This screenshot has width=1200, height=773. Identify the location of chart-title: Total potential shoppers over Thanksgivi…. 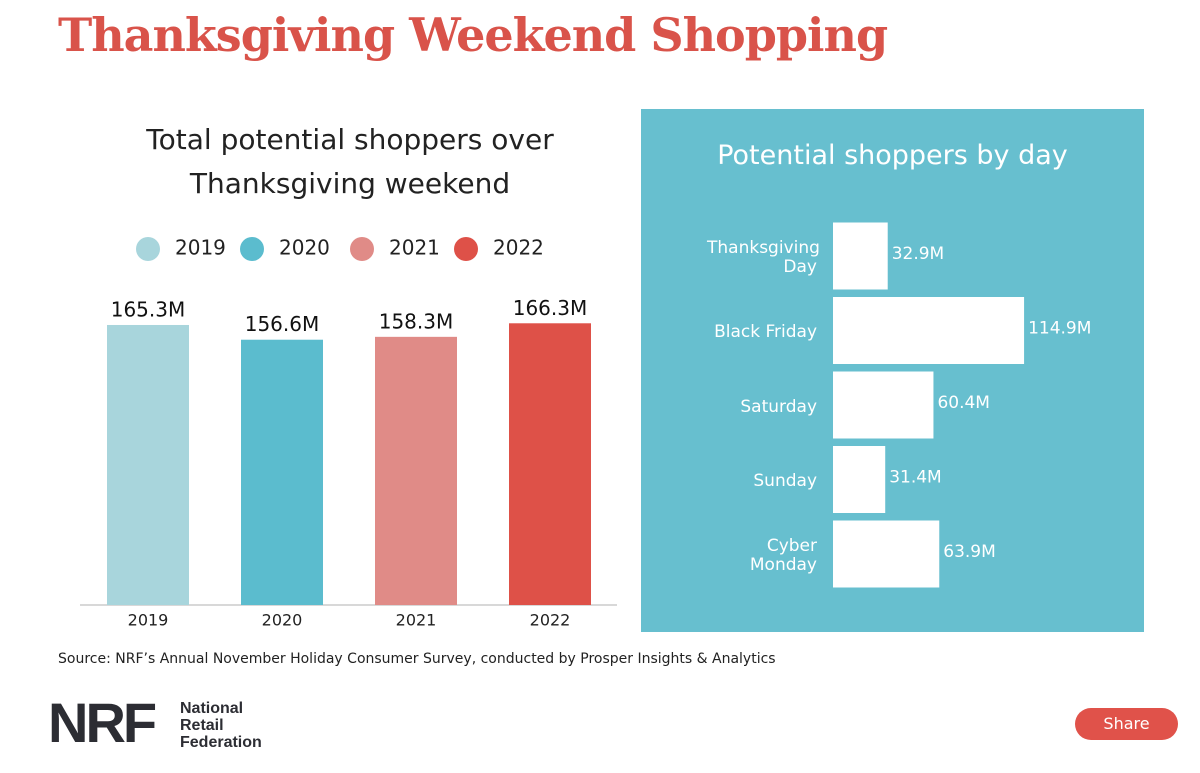
(350, 161).